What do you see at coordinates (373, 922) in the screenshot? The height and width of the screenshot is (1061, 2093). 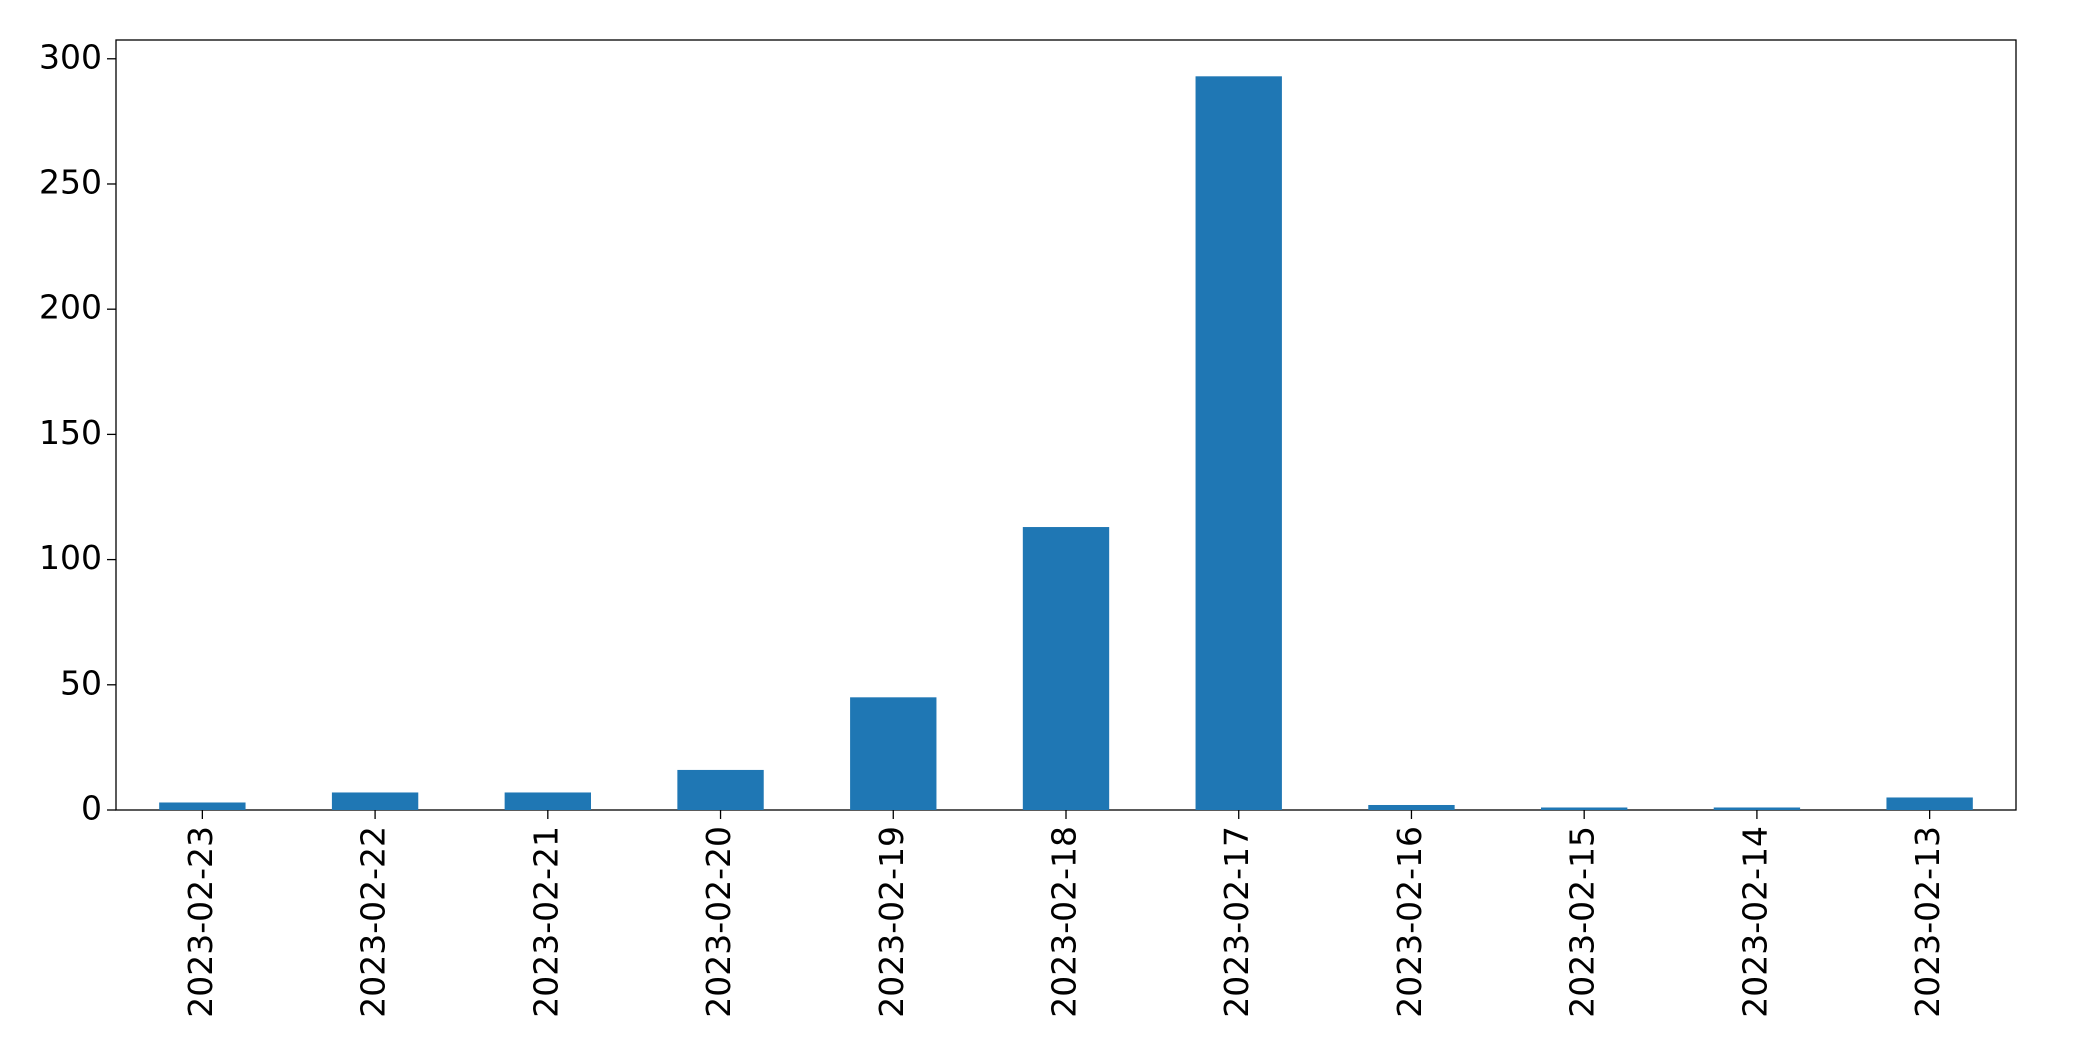 I see `x-tick-label: 2023-02-22` at bounding box center [373, 922].